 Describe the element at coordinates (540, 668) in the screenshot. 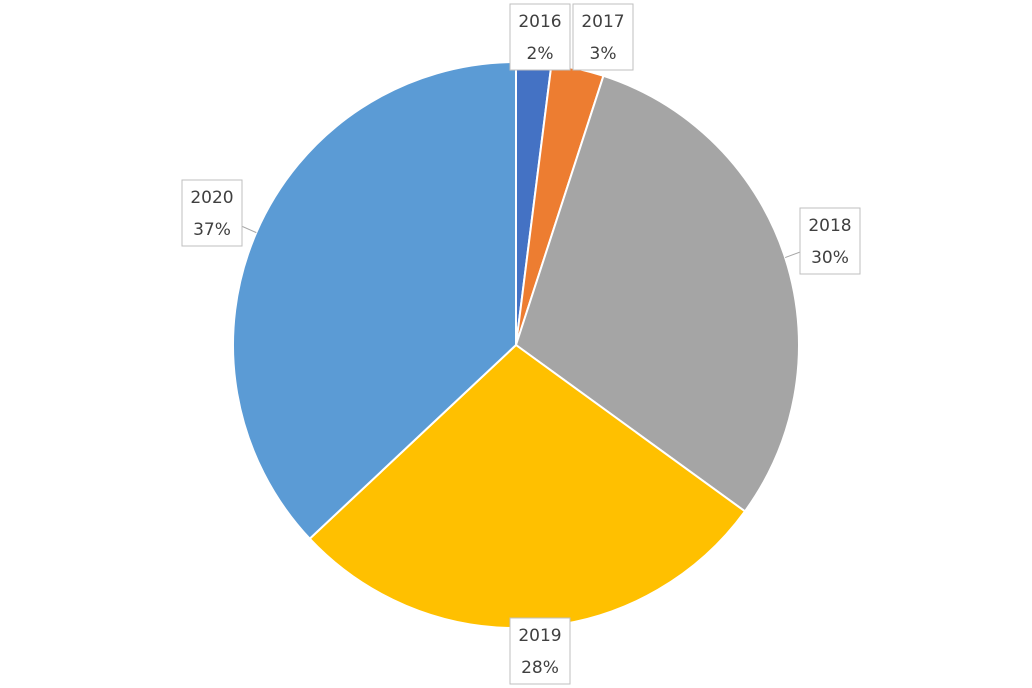

I see `value-label: 28%` at that location.